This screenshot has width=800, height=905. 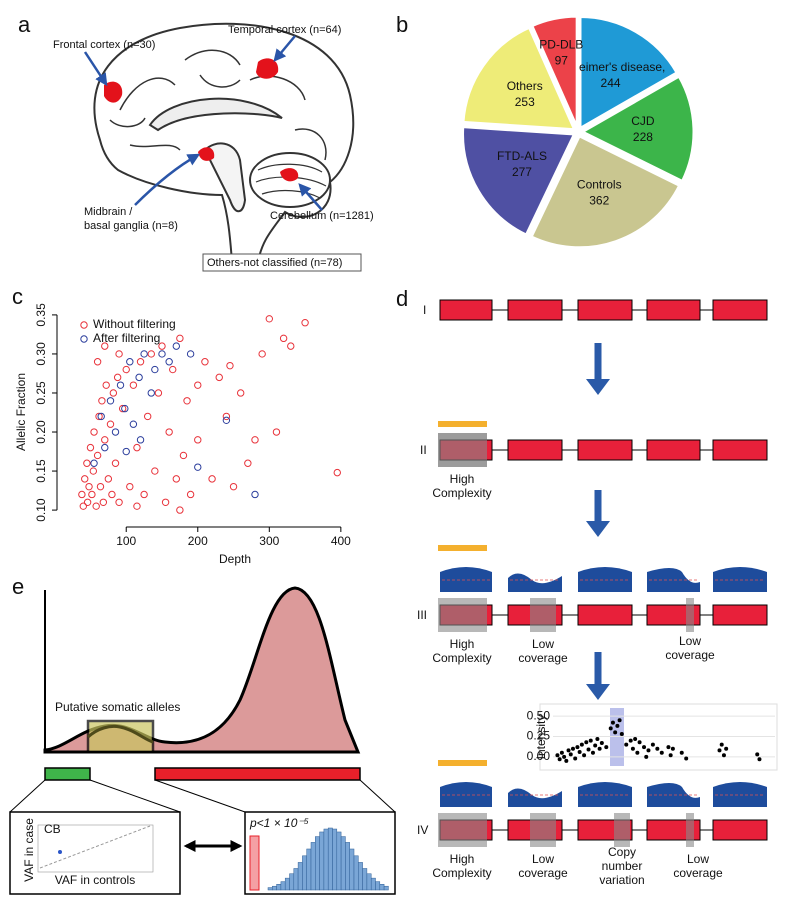 What do you see at coordinates (598, 387) in the screenshot?
I see `flow-arrow-head` at bounding box center [598, 387].